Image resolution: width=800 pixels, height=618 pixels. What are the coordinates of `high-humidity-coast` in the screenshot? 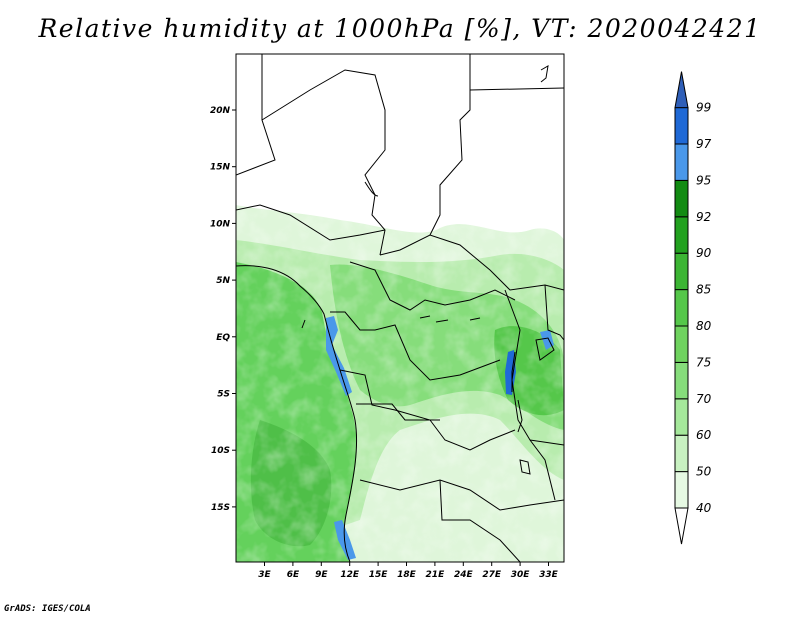 It's located at (339, 356).